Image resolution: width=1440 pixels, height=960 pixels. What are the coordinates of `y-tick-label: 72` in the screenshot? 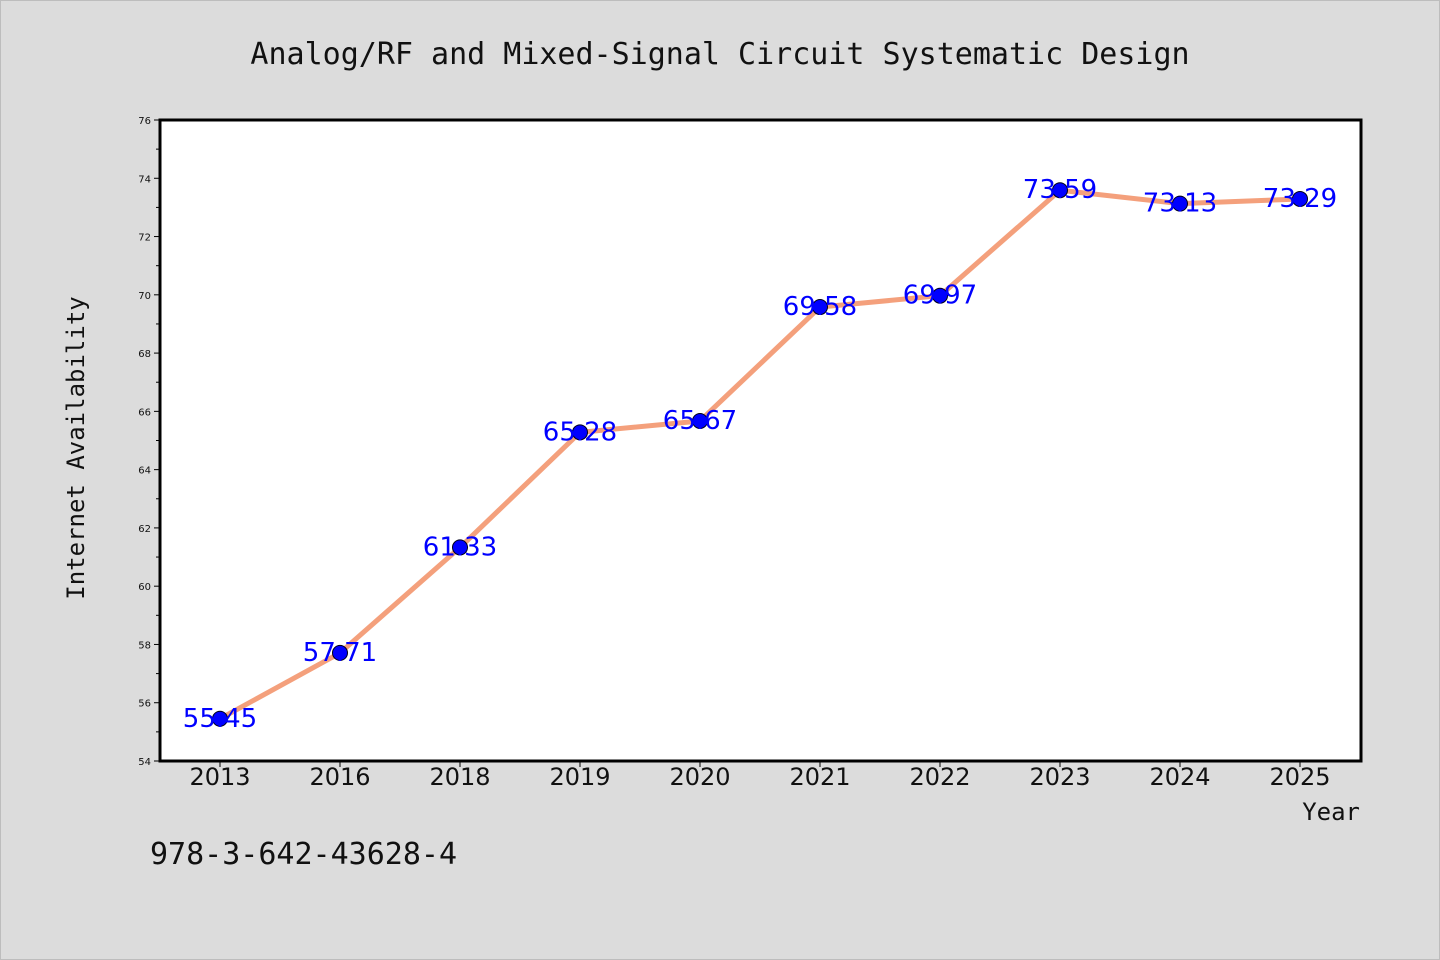 It's located at (144, 238).